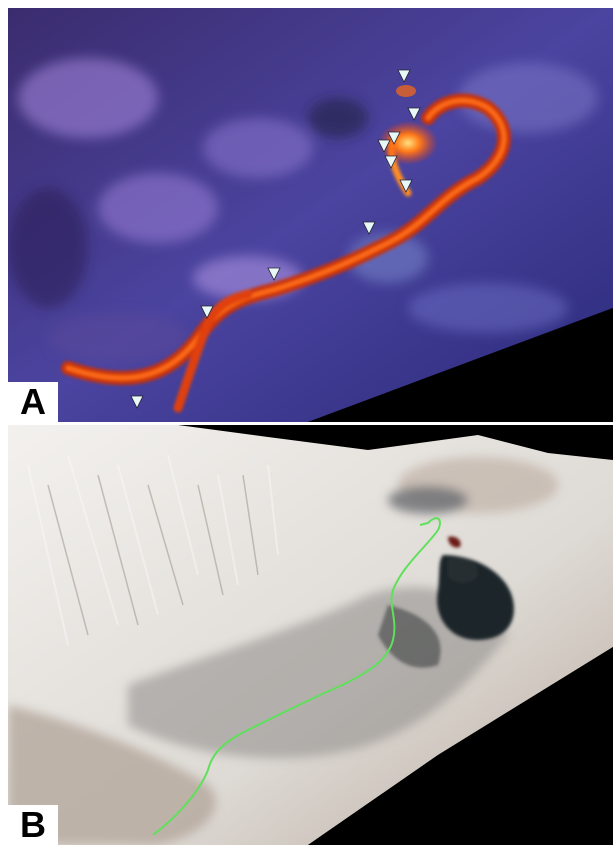  Describe the element at coordinates (33, 825) in the screenshot. I see `panel-label-b: B` at that location.